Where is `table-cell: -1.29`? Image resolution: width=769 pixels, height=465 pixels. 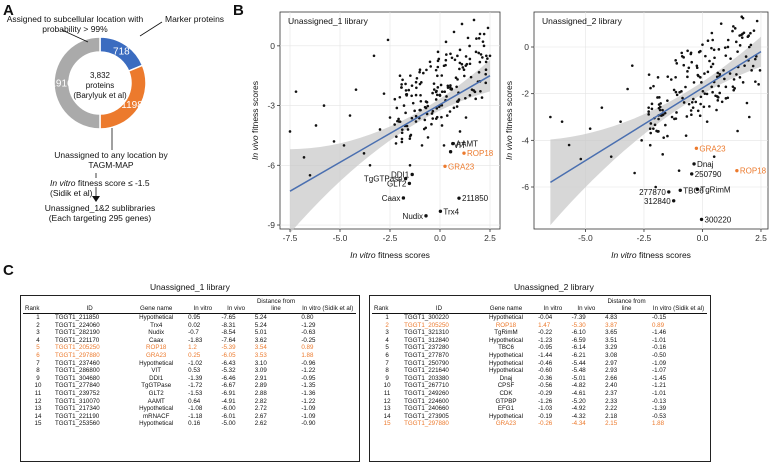
table-cell: -1.29 is located at coordinates (308, 325).